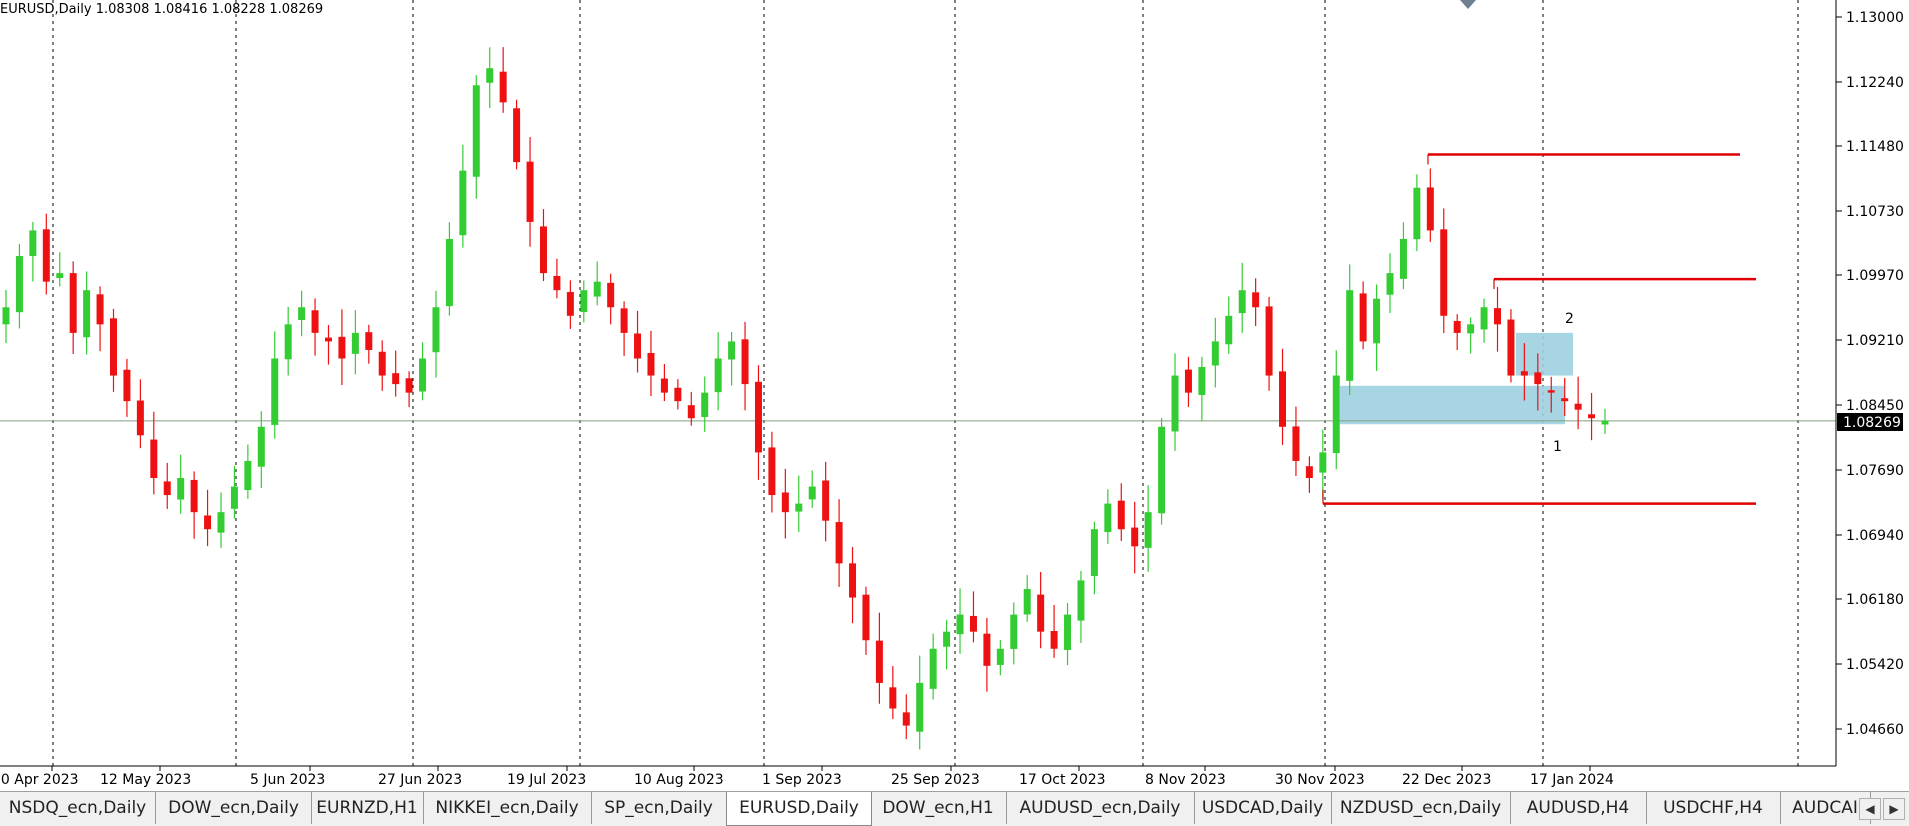 This screenshot has width=1909, height=826. Describe the element at coordinates (1875, 471) in the screenshot. I see `price-tick-label: 1.07690` at that location.